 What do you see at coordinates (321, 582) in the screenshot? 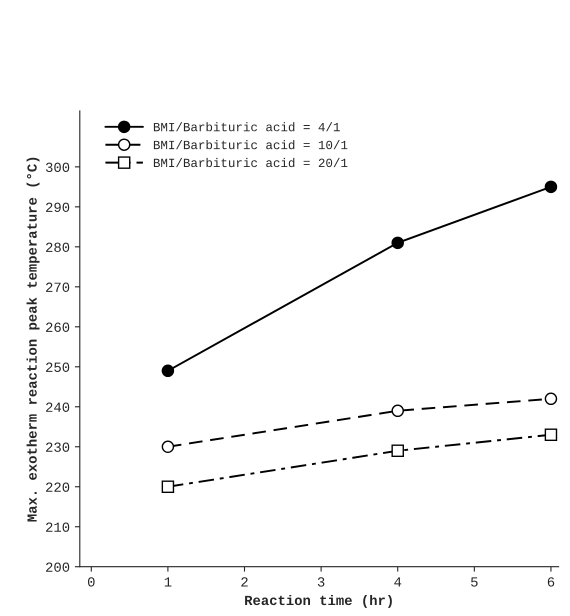
I see `x-tick-label: 3` at bounding box center [321, 582].